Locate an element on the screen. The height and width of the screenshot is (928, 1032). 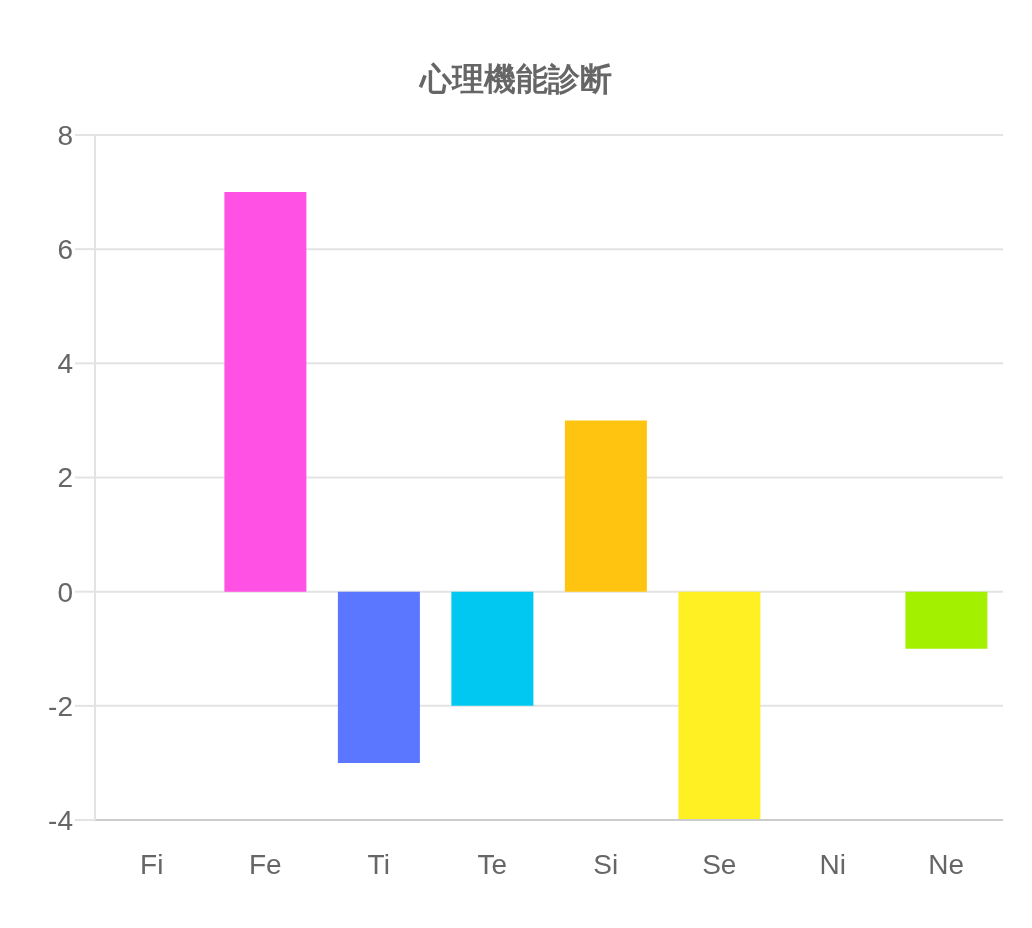
x-tick-label: Ni is located at coordinates (832, 864).